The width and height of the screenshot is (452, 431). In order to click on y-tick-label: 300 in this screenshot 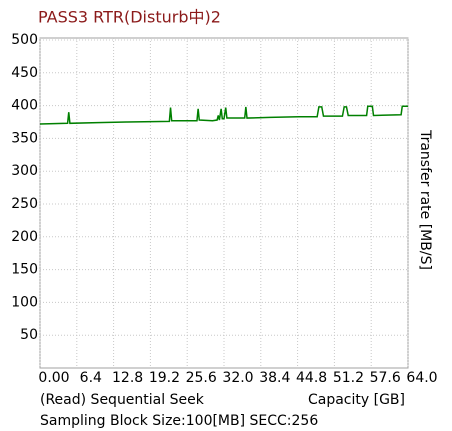, I will do `click(24, 171)`.